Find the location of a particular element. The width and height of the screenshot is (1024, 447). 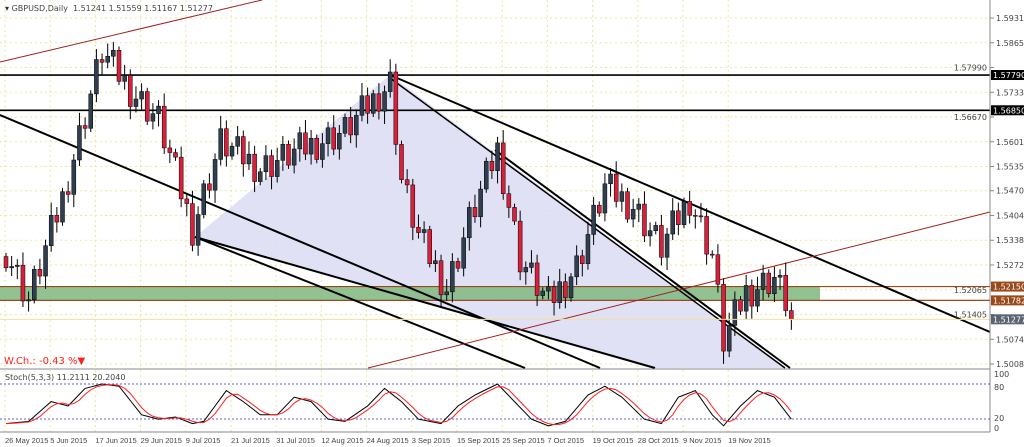

price-tick-label: 1.52065 is located at coordinates (970, 290).